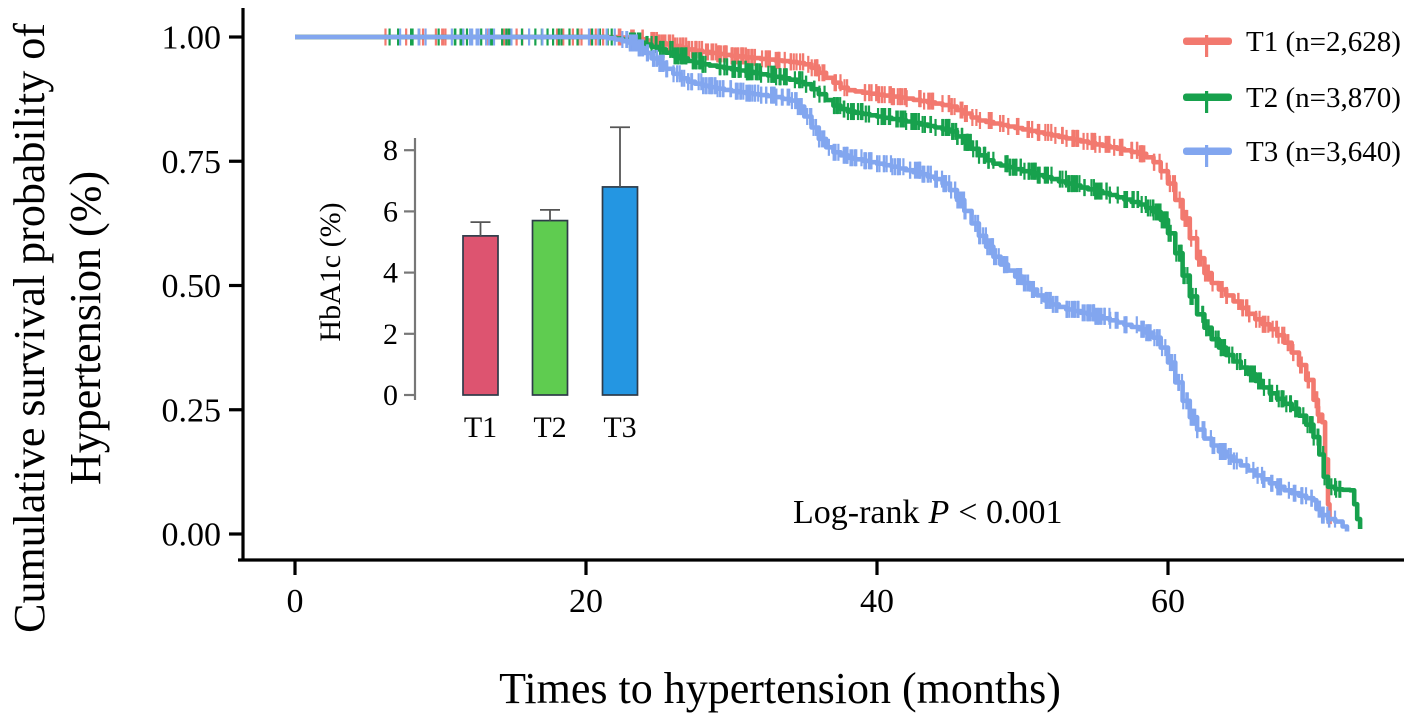 This screenshot has height=717, width=1418. Describe the element at coordinates (192, 286) in the screenshot. I see `y-tick-label: 0.50` at that location.